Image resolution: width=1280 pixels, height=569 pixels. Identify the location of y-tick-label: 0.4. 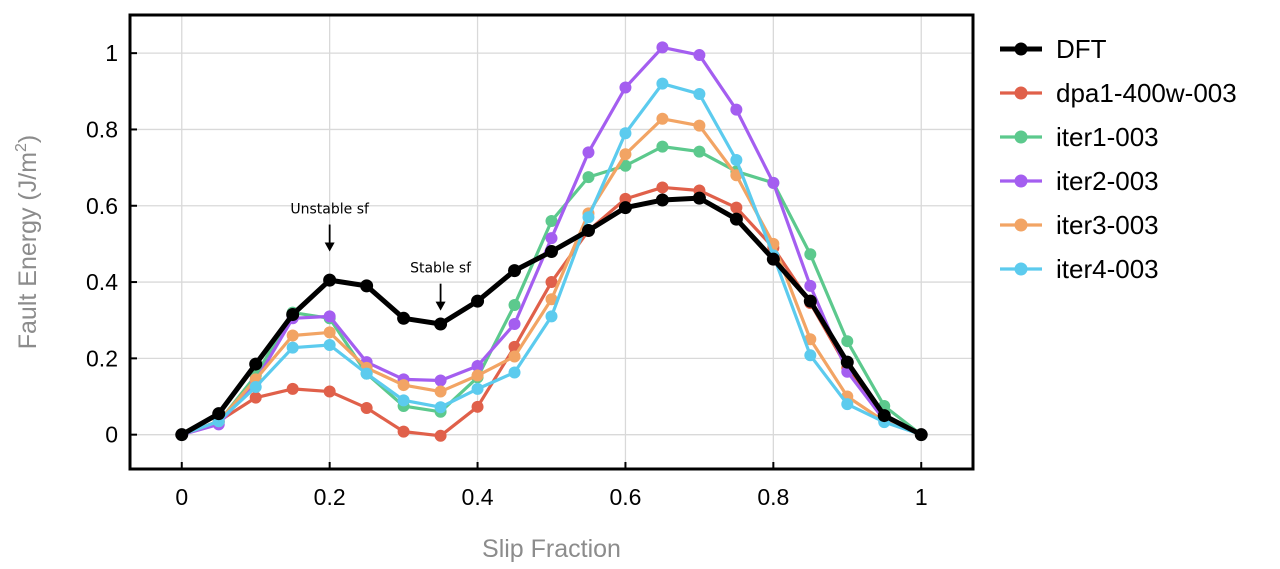
(102, 282).